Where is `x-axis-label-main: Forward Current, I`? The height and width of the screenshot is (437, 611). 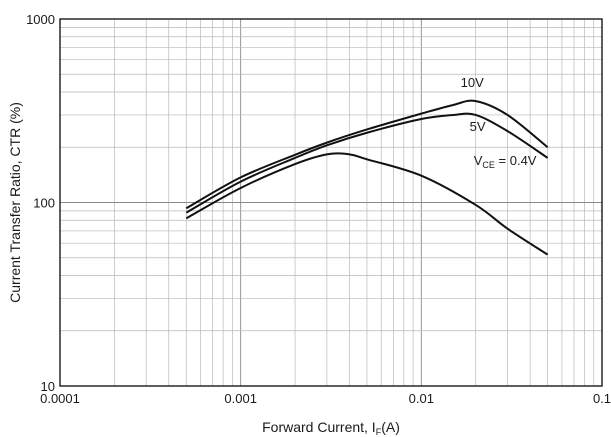 x-axis-label-main: Forward Current, I is located at coordinates (319, 427).